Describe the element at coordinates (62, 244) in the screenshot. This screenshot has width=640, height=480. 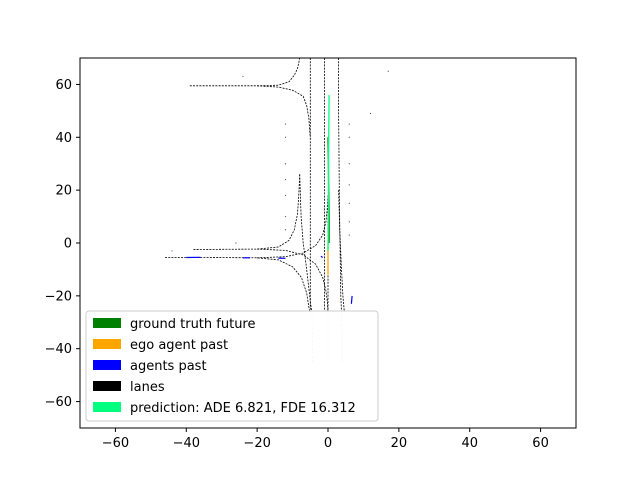
I see `y-axis: −60 −40 −20 0 20 40 60` at that location.